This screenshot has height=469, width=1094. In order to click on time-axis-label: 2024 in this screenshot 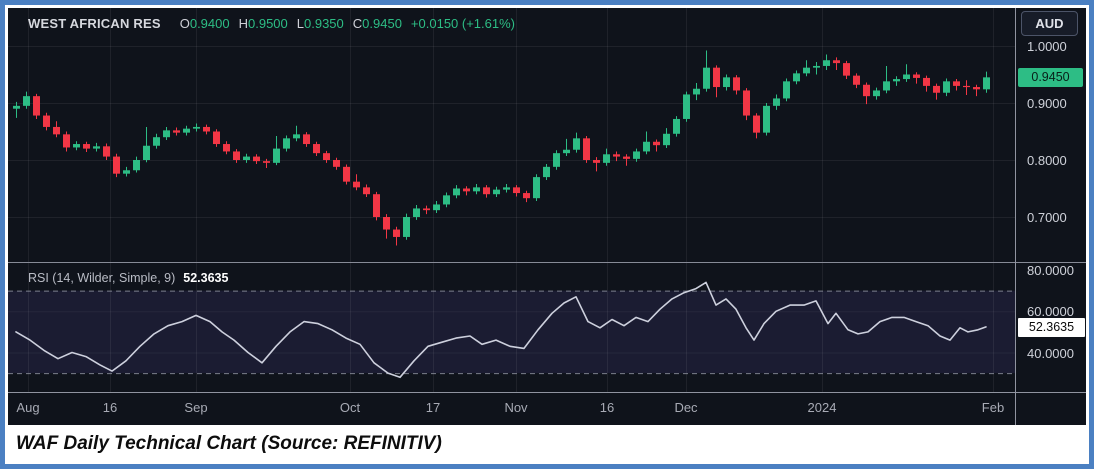, I will do `click(822, 407)`.